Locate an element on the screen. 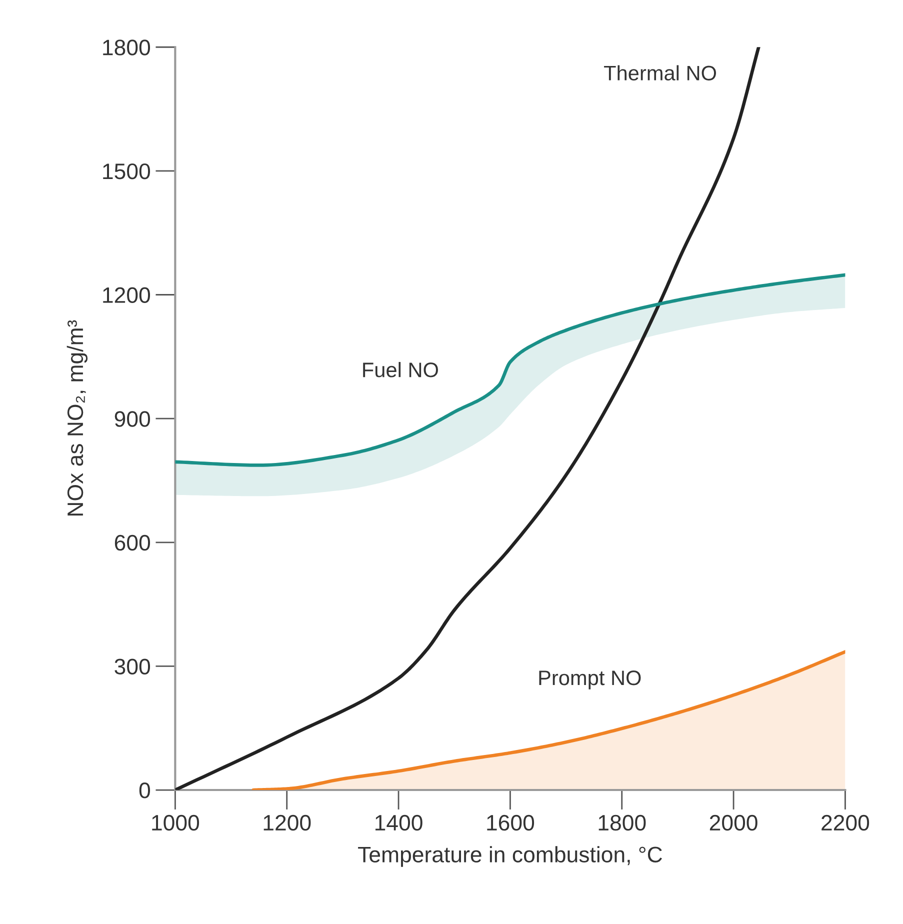  x-tick-label: 1000 is located at coordinates (176, 822).